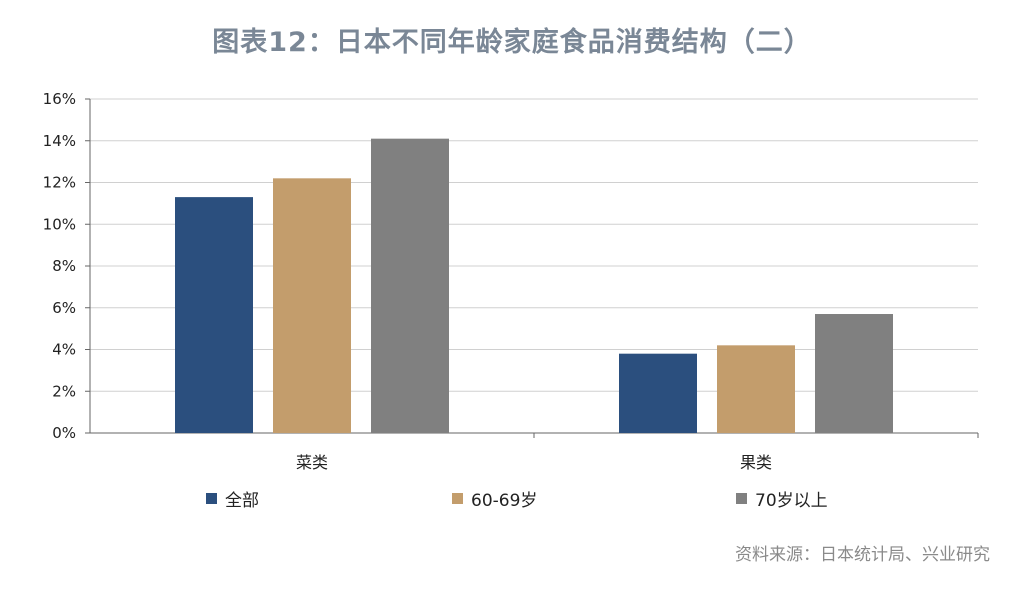 The image size is (1024, 589). I want to click on x-tick-label: 果类, so click(756, 462).